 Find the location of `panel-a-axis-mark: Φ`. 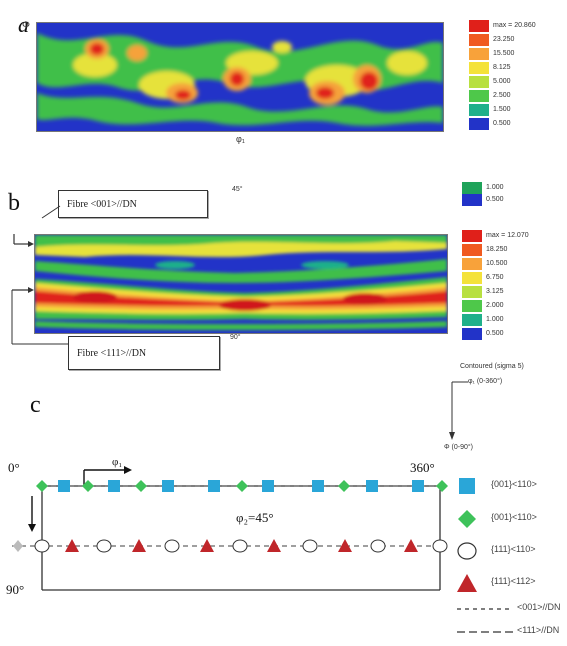

panel-a-axis-mark: Φ is located at coordinates (26, 25).